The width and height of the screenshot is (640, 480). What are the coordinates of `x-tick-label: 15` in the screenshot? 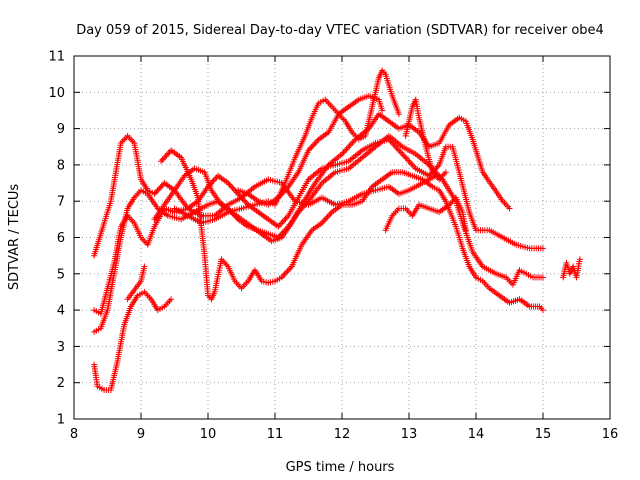 It's located at (543, 434).